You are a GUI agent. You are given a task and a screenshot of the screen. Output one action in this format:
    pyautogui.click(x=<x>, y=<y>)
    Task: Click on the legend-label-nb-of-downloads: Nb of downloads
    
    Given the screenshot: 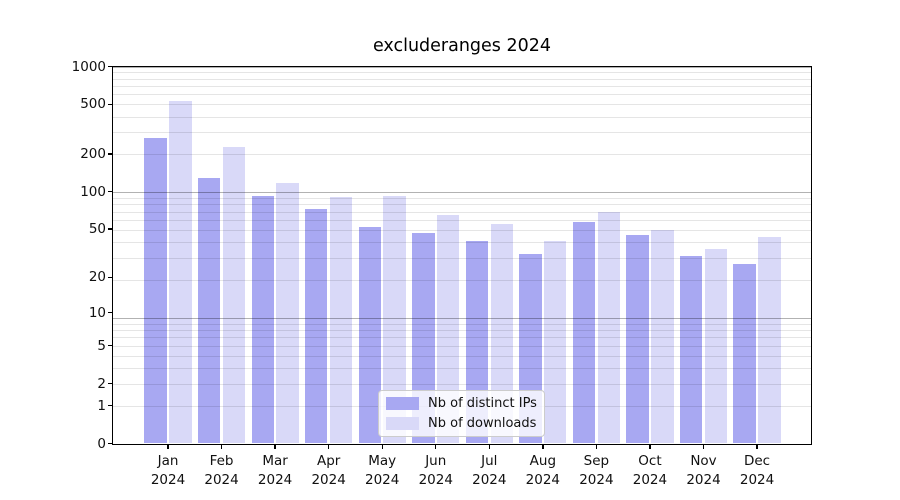 What is the action you would take?
    pyautogui.click(x=482, y=423)
    